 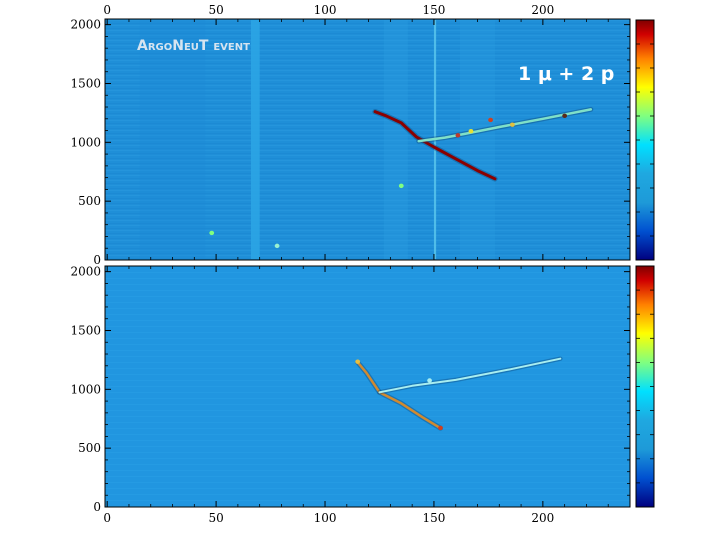 I want to click on top-tracks, so click(x=483, y=144).